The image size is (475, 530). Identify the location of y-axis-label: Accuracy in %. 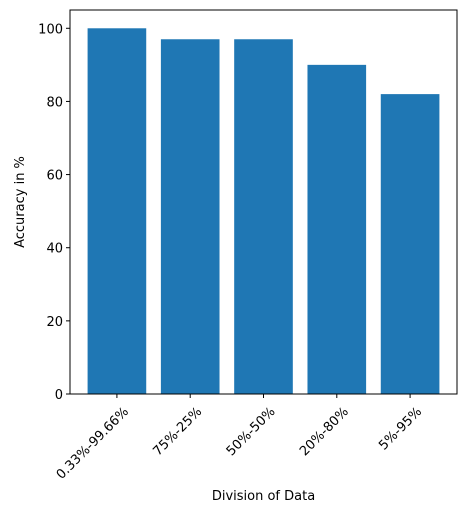
(20, 202).